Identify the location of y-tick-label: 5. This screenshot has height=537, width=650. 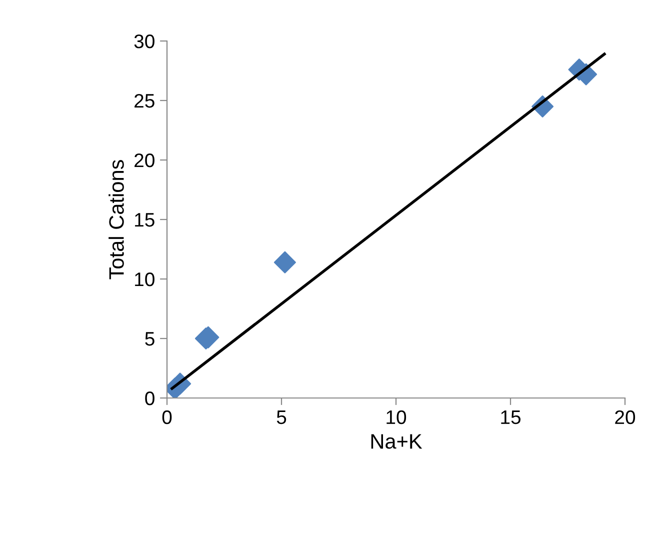
(149, 339).